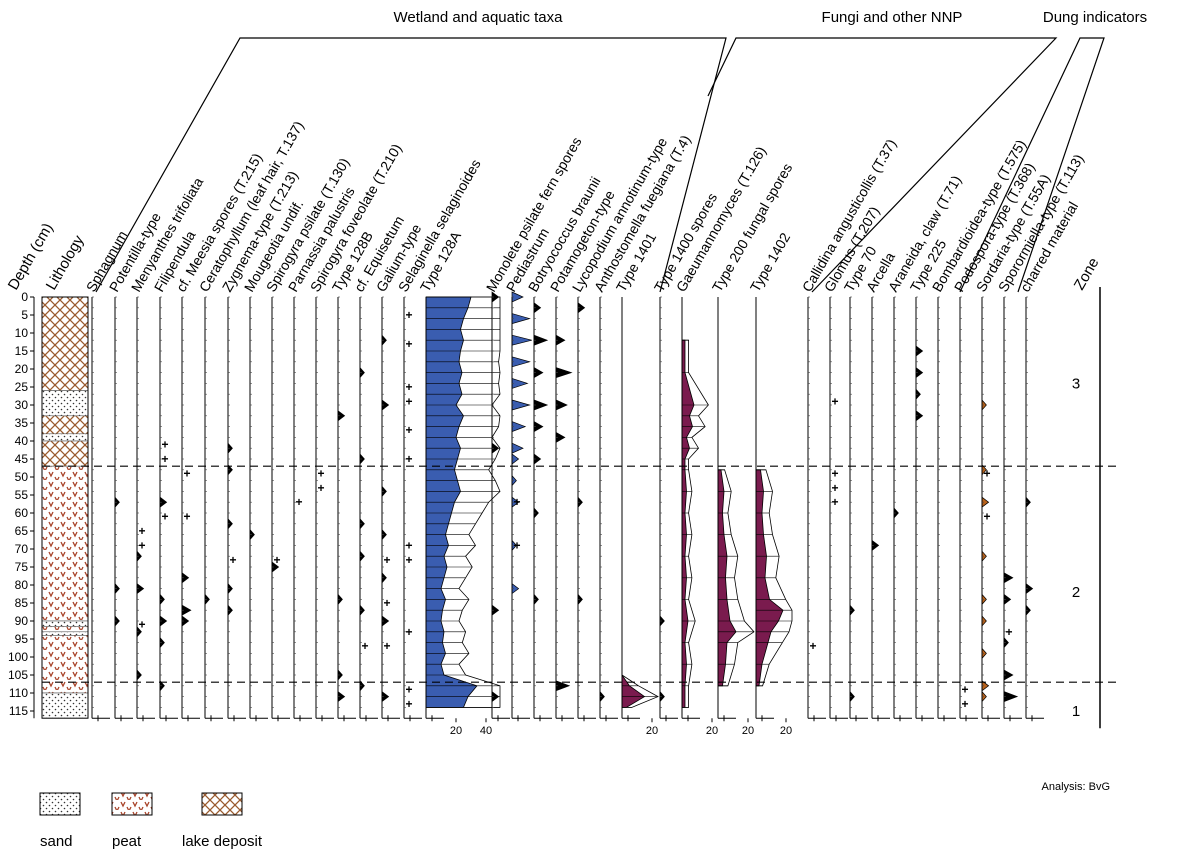 This screenshot has height=852, width=1180. I want to click on depth-tick-label: 40, so click(22, 441).